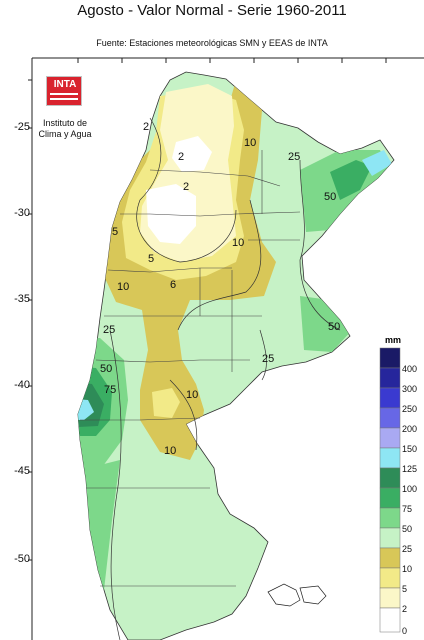  I want to click on institute-name: Instituto de Clima y Agua, so click(65, 129).